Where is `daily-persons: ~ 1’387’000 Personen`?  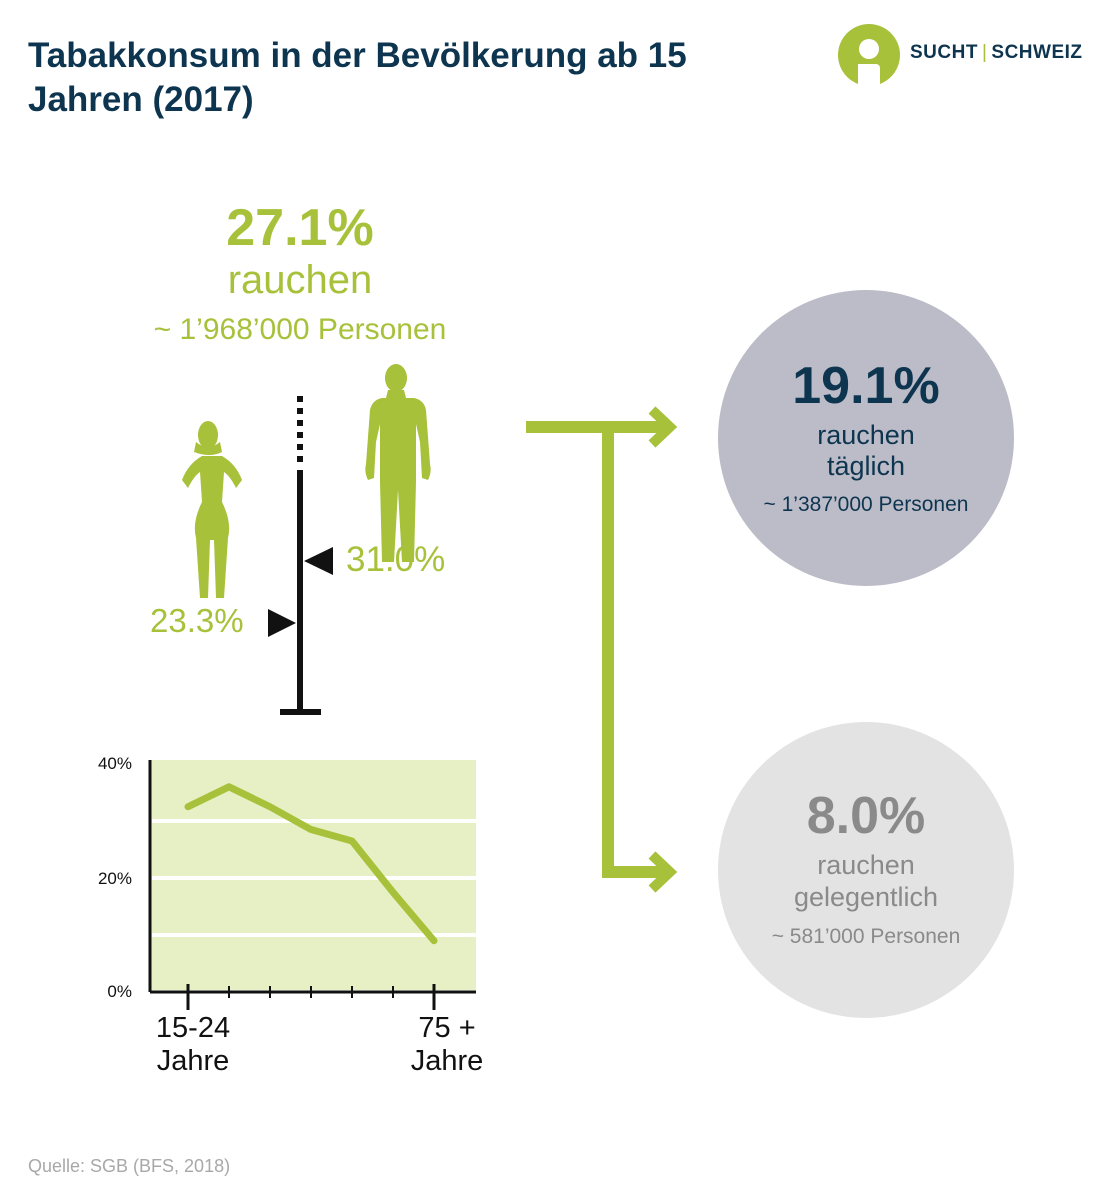 daily-persons: ~ 1’387’000 Personen is located at coordinates (866, 504).